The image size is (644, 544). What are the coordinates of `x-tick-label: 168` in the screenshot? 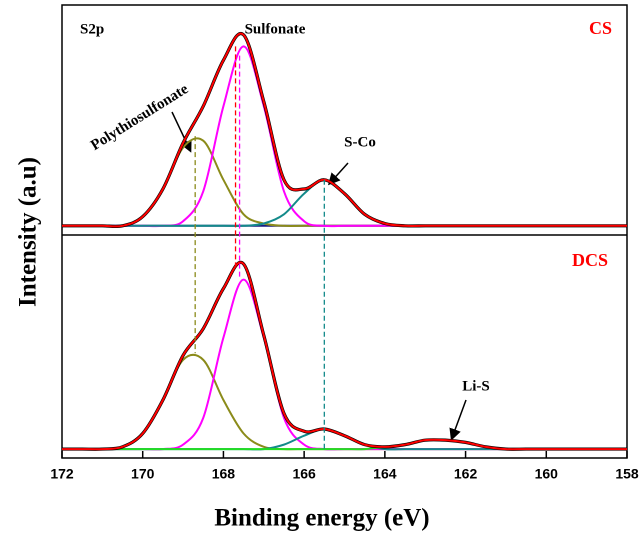 It's located at (224, 474).